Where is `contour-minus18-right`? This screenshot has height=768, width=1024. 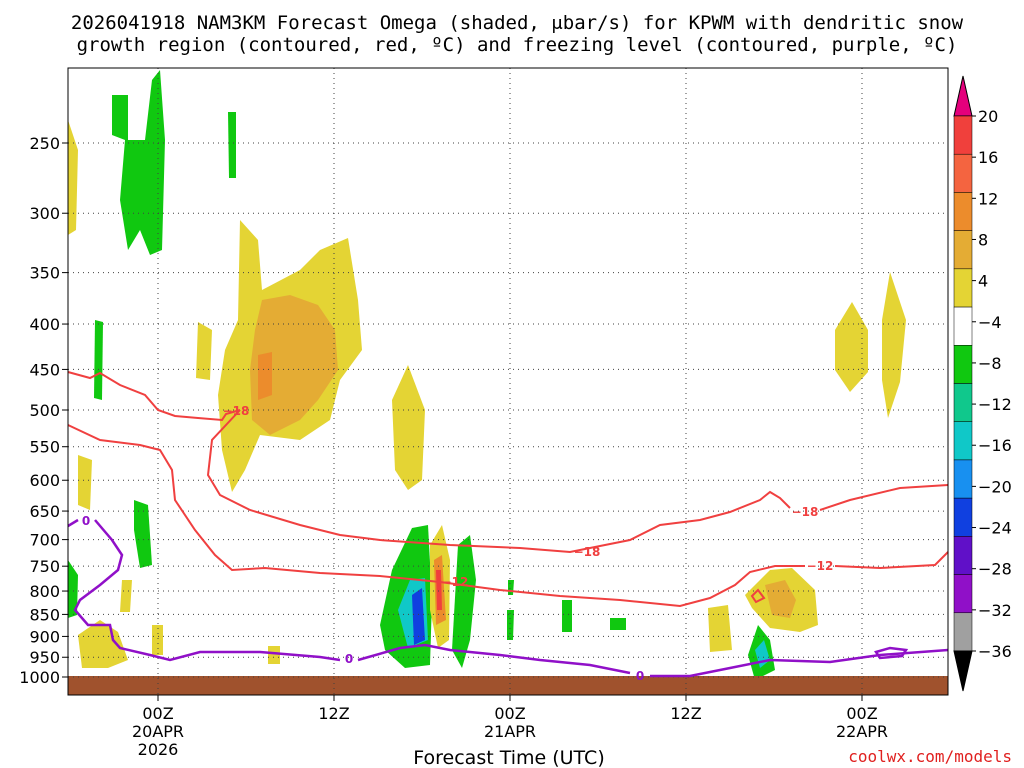
contour-minus18-right is located at coordinates (884, 497).